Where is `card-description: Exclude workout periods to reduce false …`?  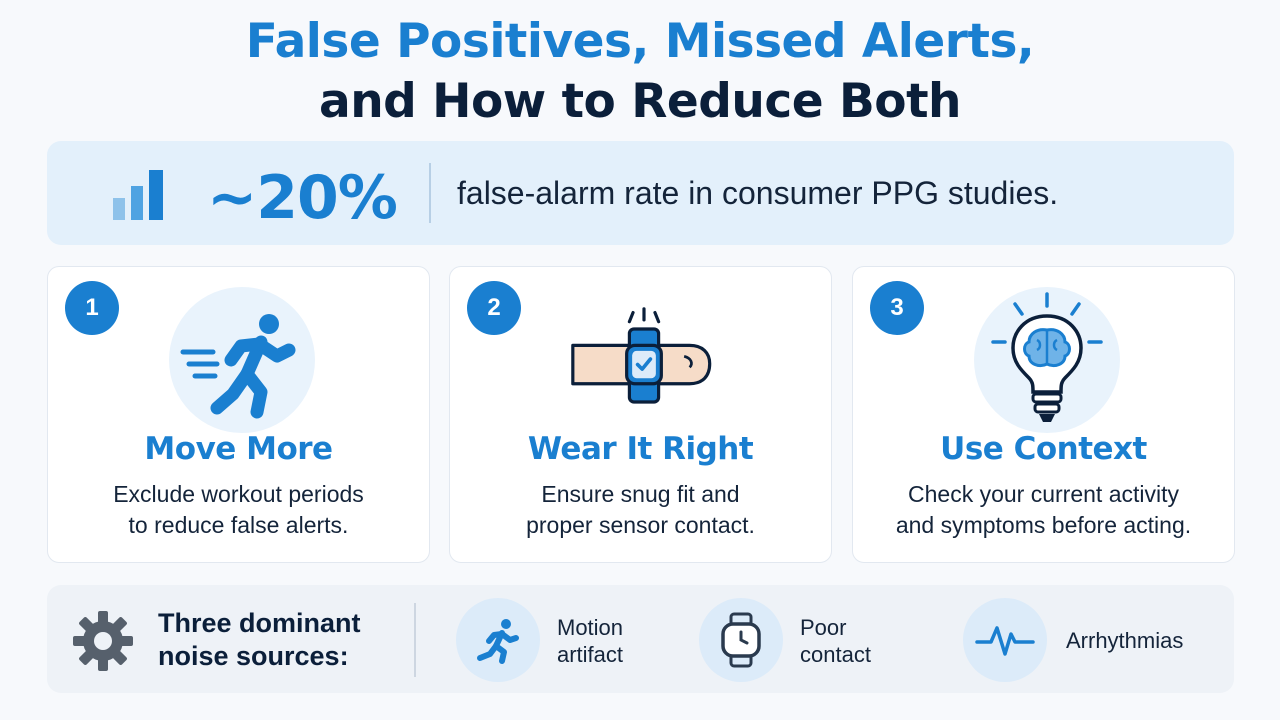 card-description: Exclude workout periods to reduce false … is located at coordinates (238, 510).